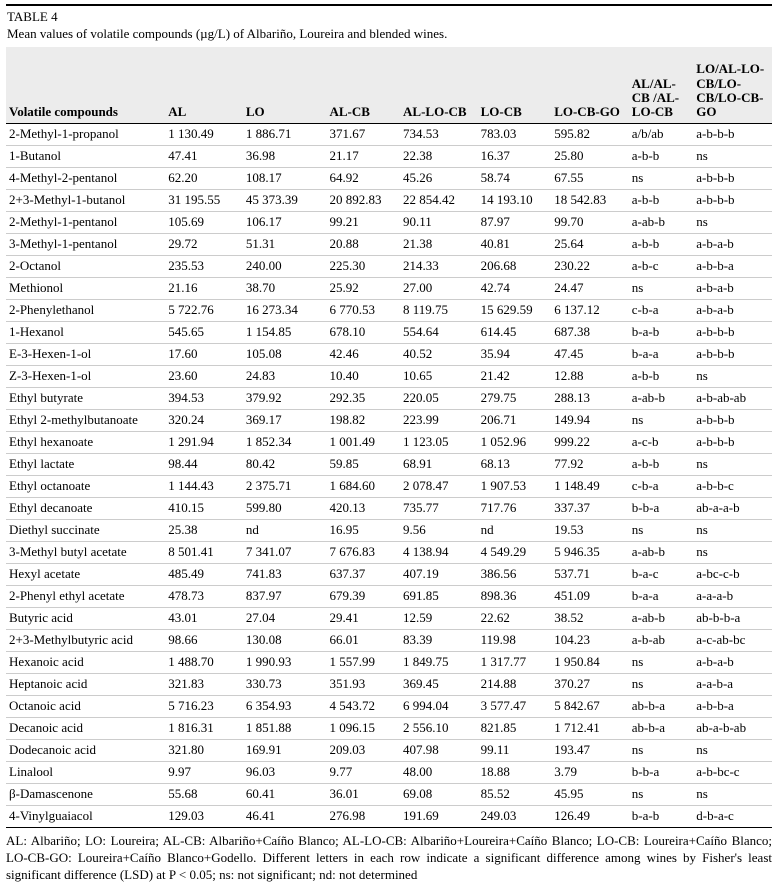  What do you see at coordinates (514, 376) in the screenshot?
I see `value-cell: 21.42` at bounding box center [514, 376].